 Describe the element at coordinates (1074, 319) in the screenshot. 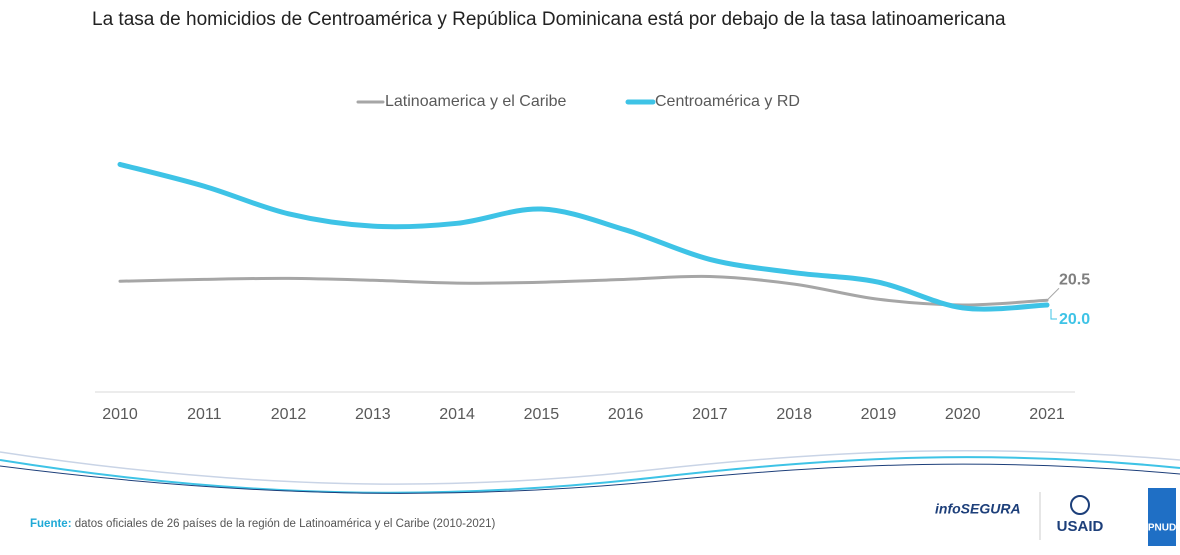

I see `data-label: 20.0` at that location.